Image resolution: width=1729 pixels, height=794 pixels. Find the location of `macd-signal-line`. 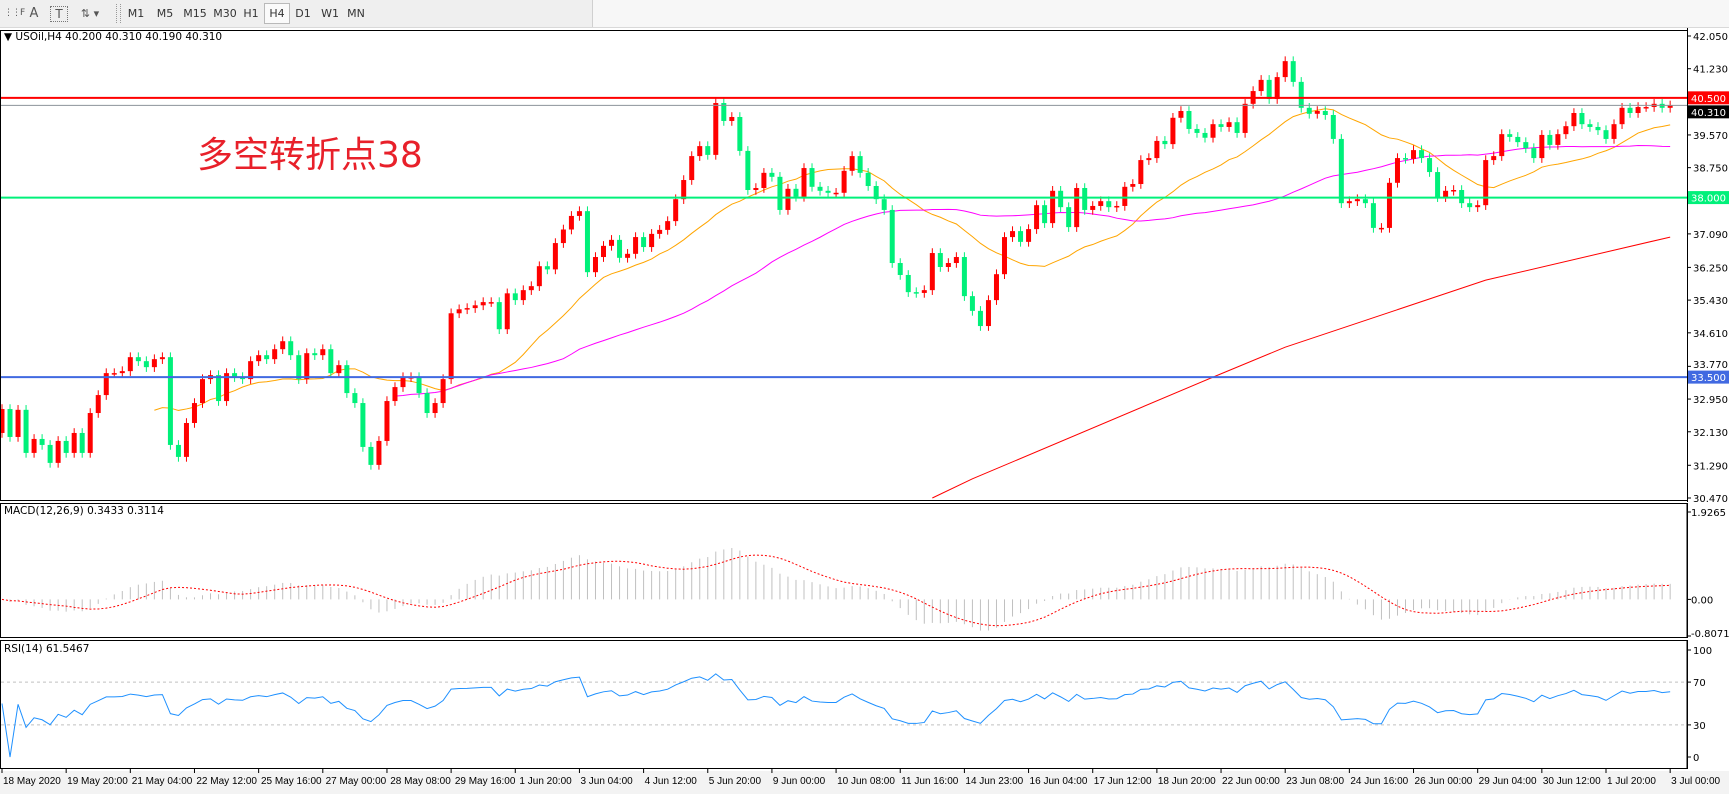

macd-signal-line is located at coordinates (836, 590).